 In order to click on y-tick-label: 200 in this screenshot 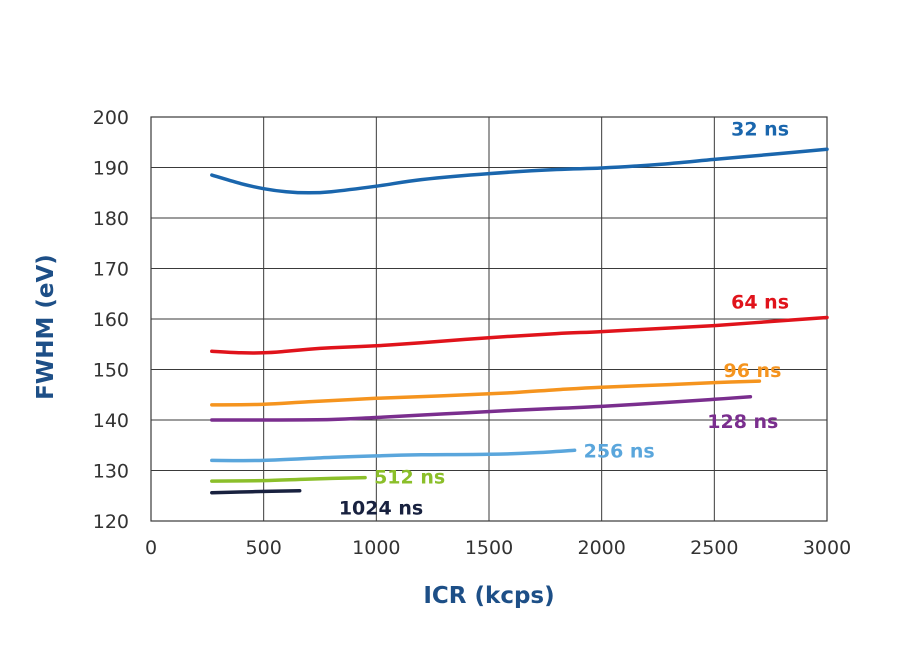, I will do `click(111, 118)`.